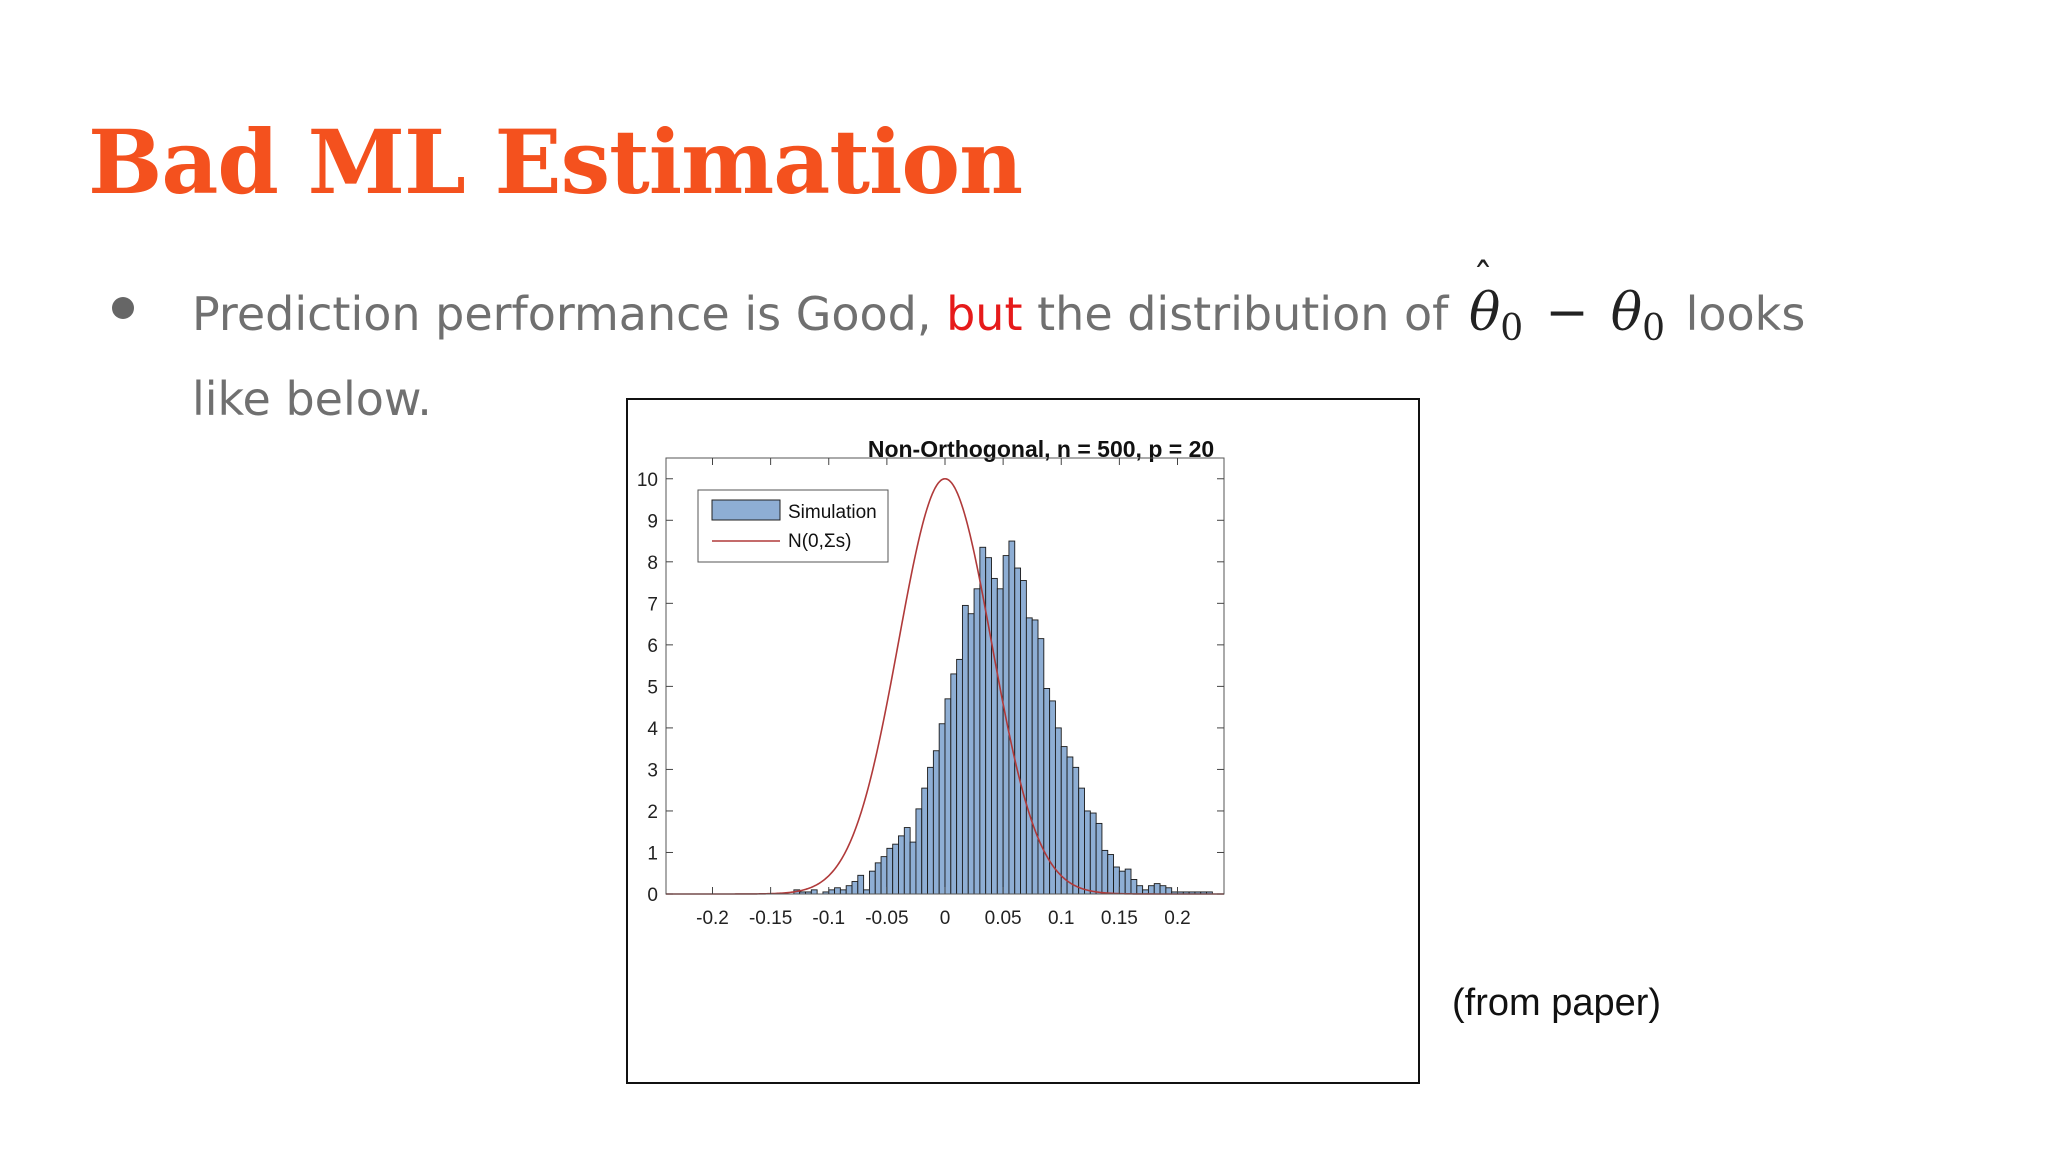 Image resolution: width=2048 pixels, height=1152 pixels. Describe the element at coordinates (1061, 918) in the screenshot. I see `x-tick-label: 0.1` at that location.